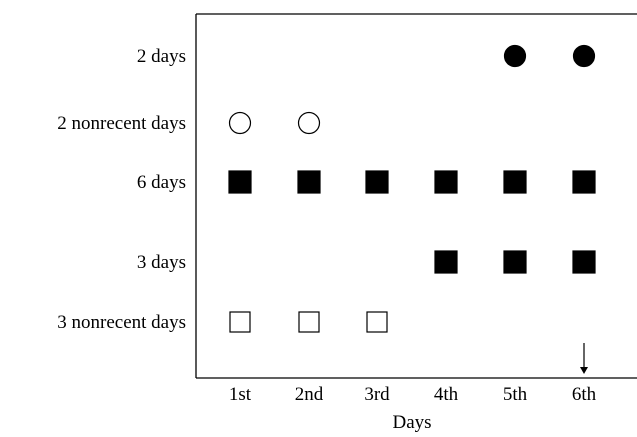 The image size is (637, 437). What do you see at coordinates (515, 394) in the screenshot?
I see `x-tick-label: 5th` at bounding box center [515, 394].